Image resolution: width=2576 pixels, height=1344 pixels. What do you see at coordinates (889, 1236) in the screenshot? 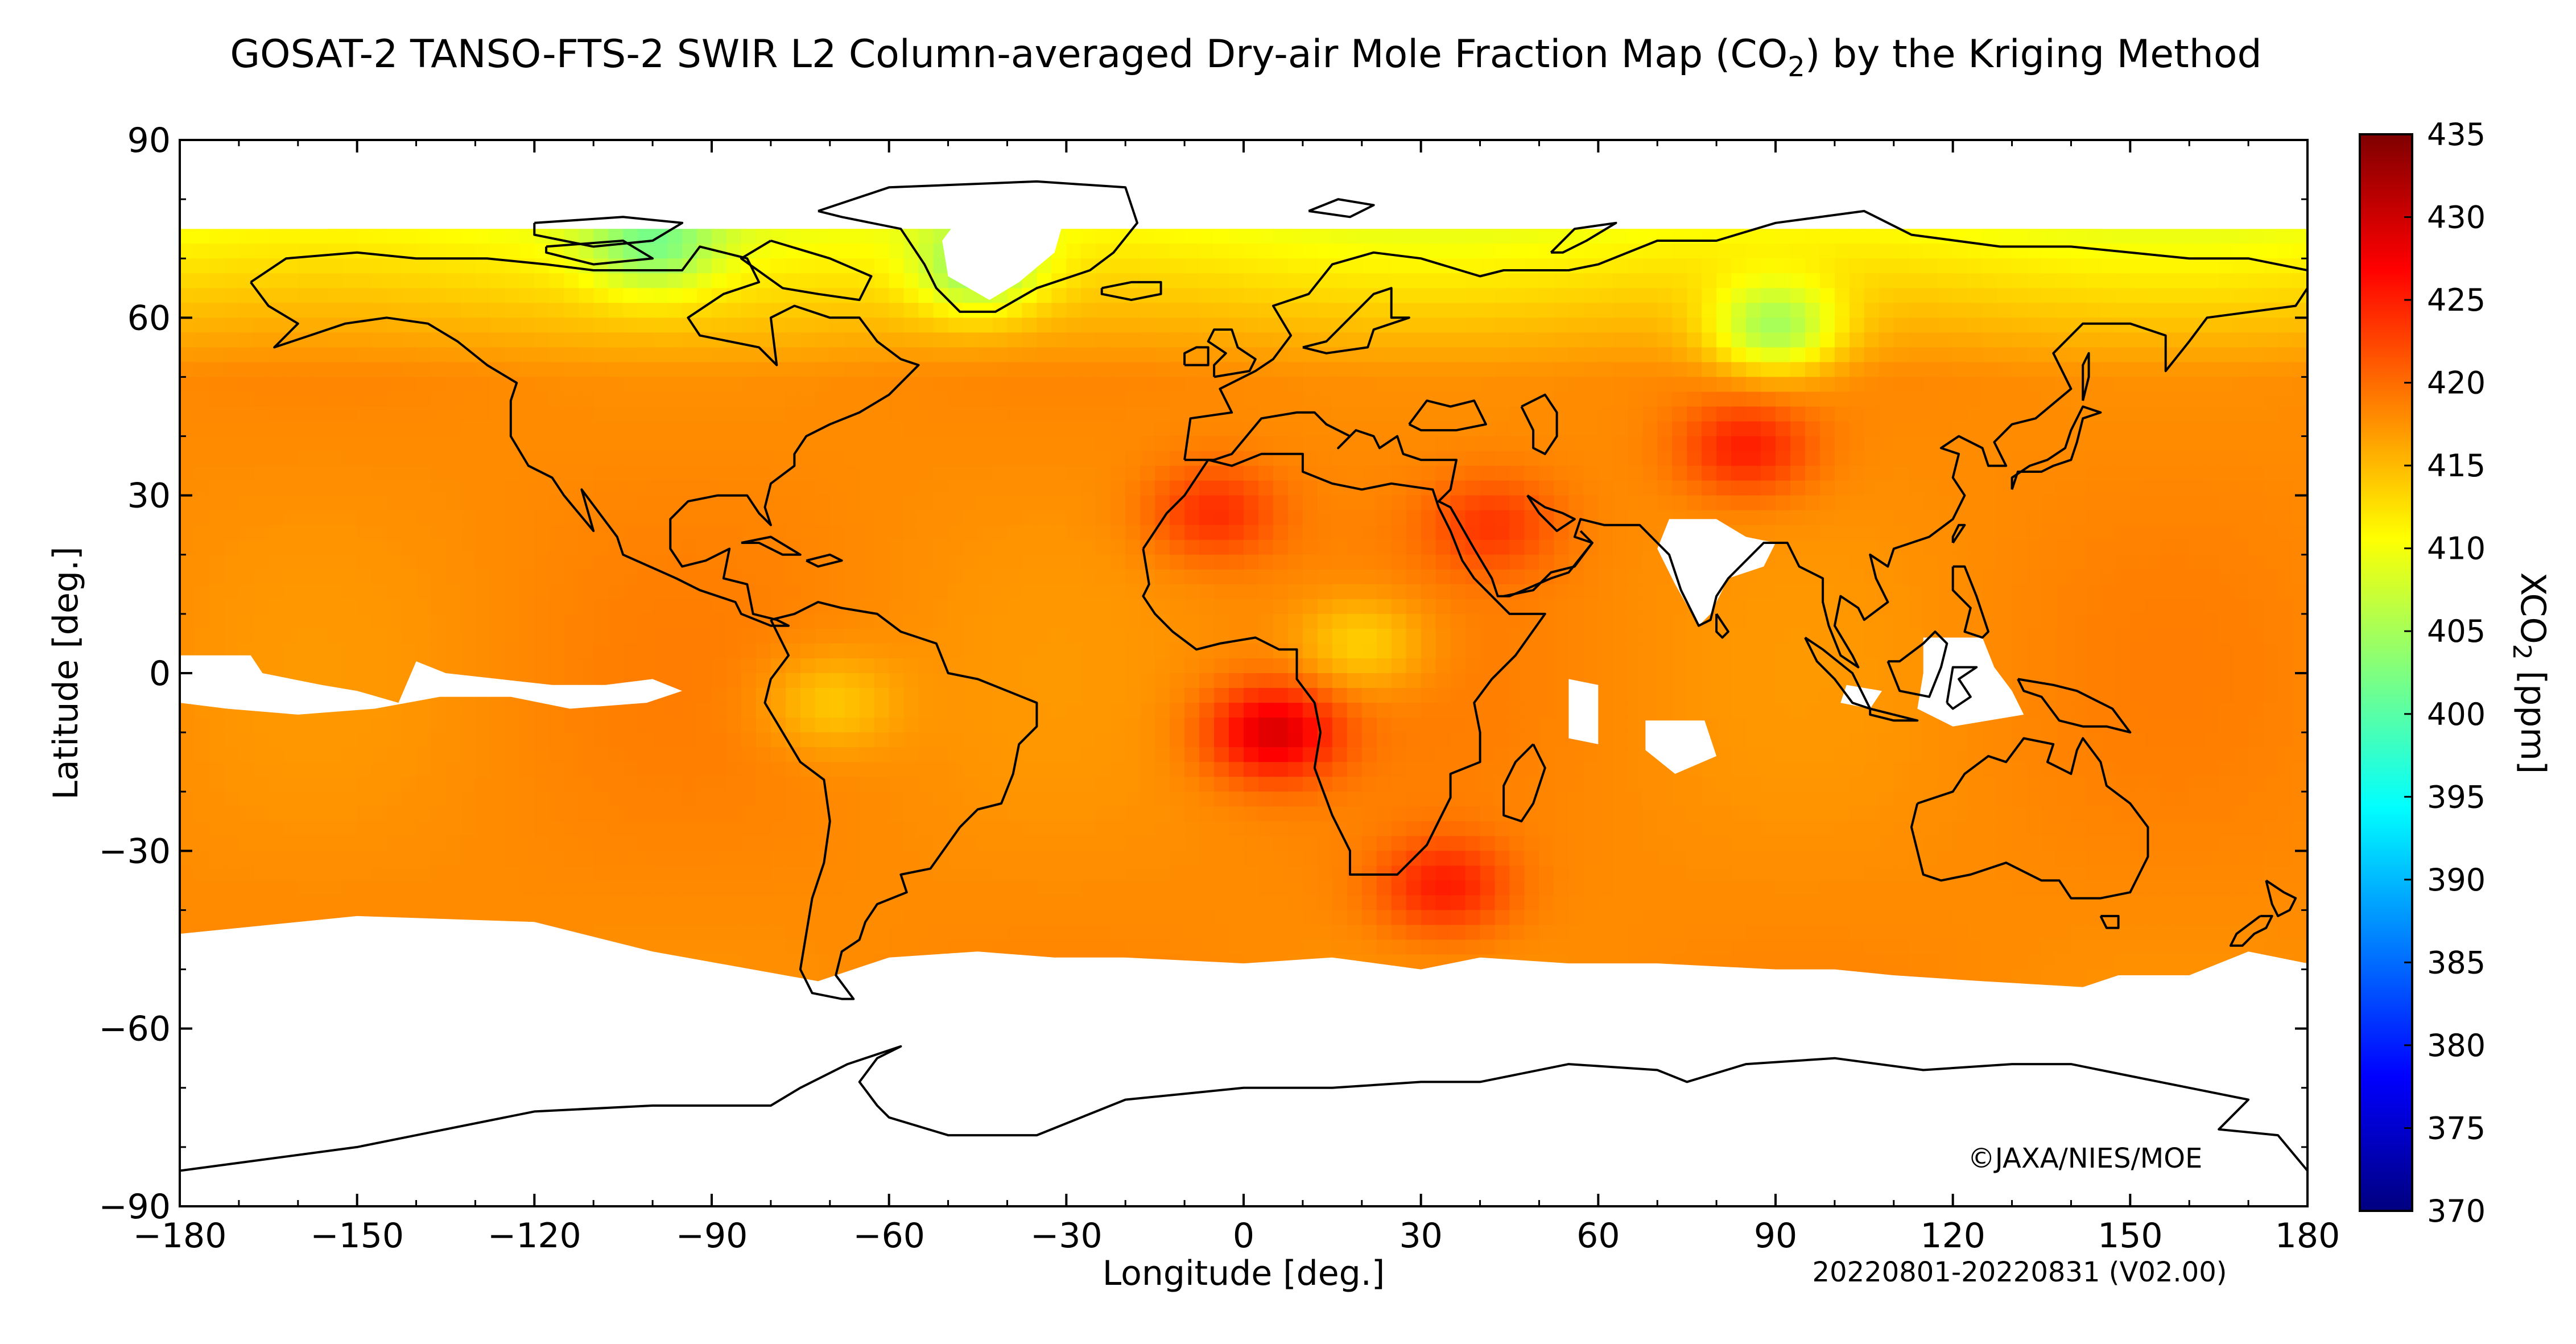
I see `x-tick-label: −60` at bounding box center [889, 1236].